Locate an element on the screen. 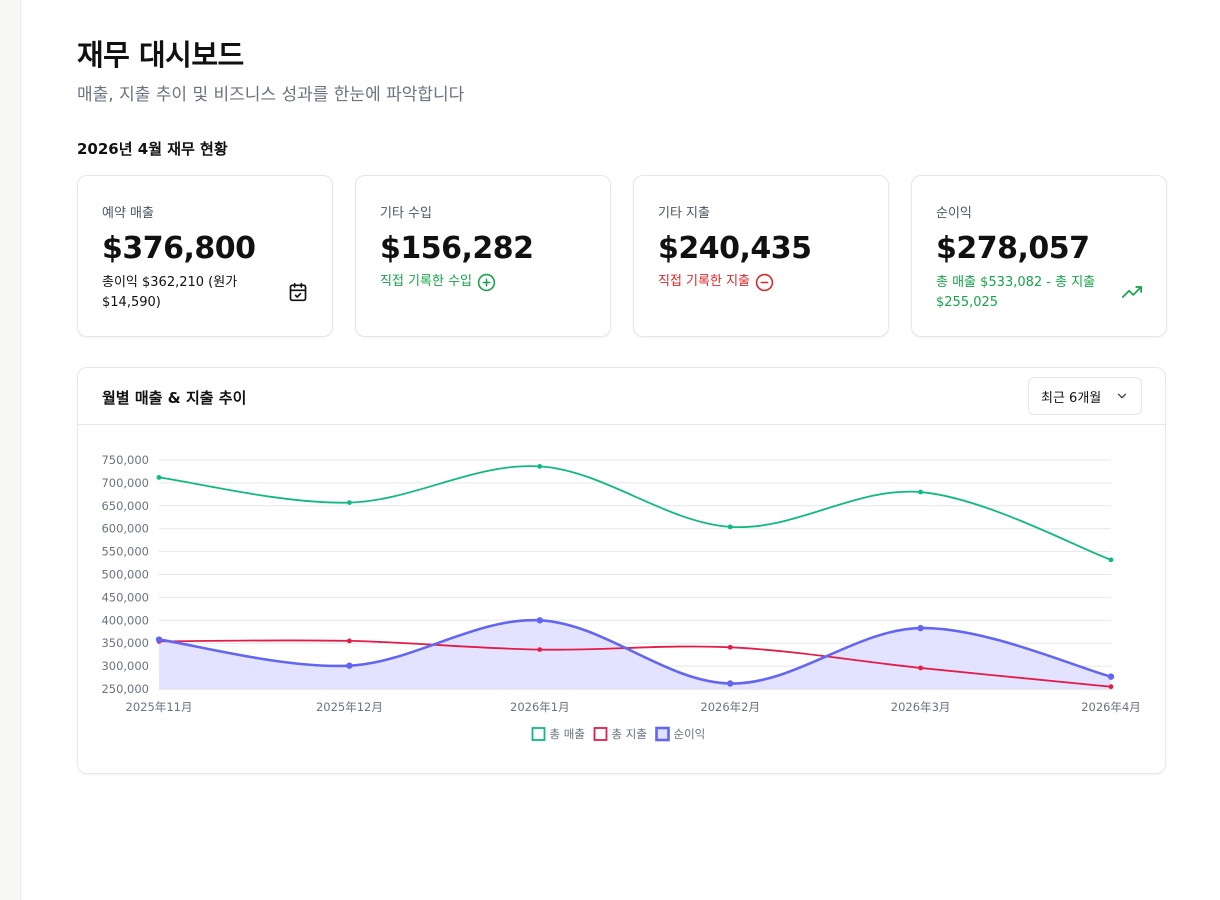 The width and height of the screenshot is (1220, 900). left-rail is located at coordinates (10, 450).